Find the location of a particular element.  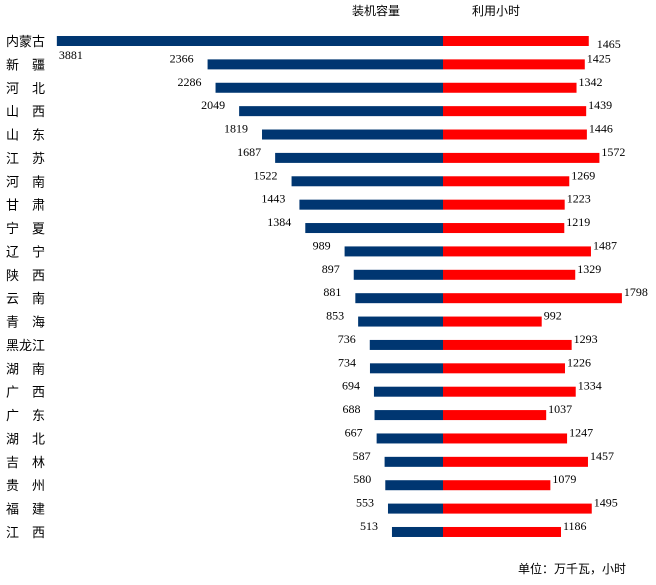

value-label-right: 1798 is located at coordinates (636, 292).